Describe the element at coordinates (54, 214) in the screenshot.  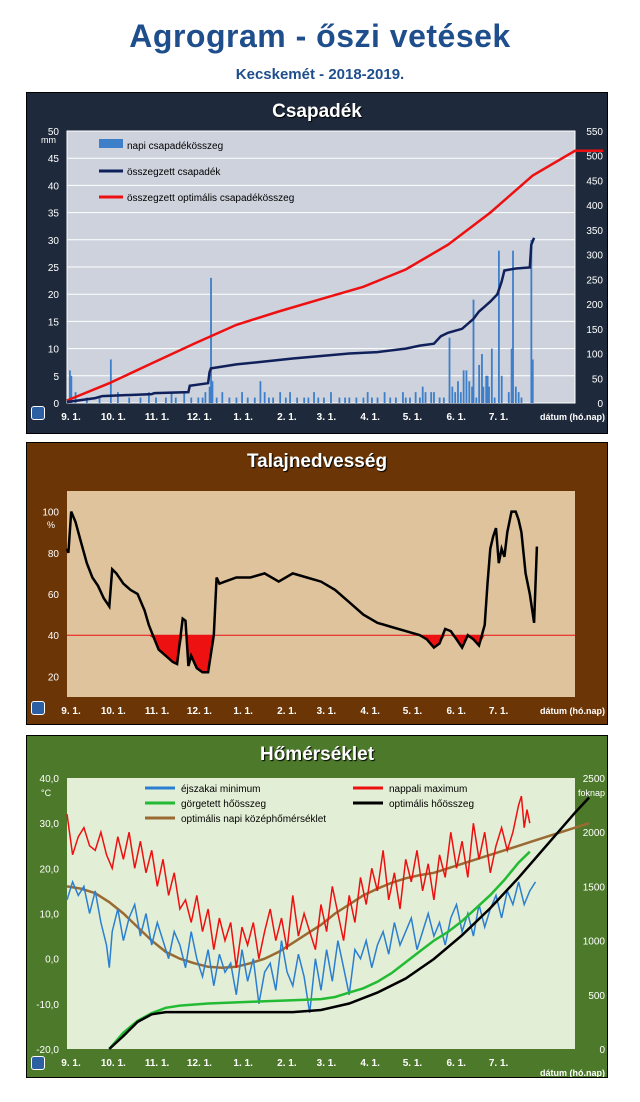
I see `y-tick-label: 35` at that location.